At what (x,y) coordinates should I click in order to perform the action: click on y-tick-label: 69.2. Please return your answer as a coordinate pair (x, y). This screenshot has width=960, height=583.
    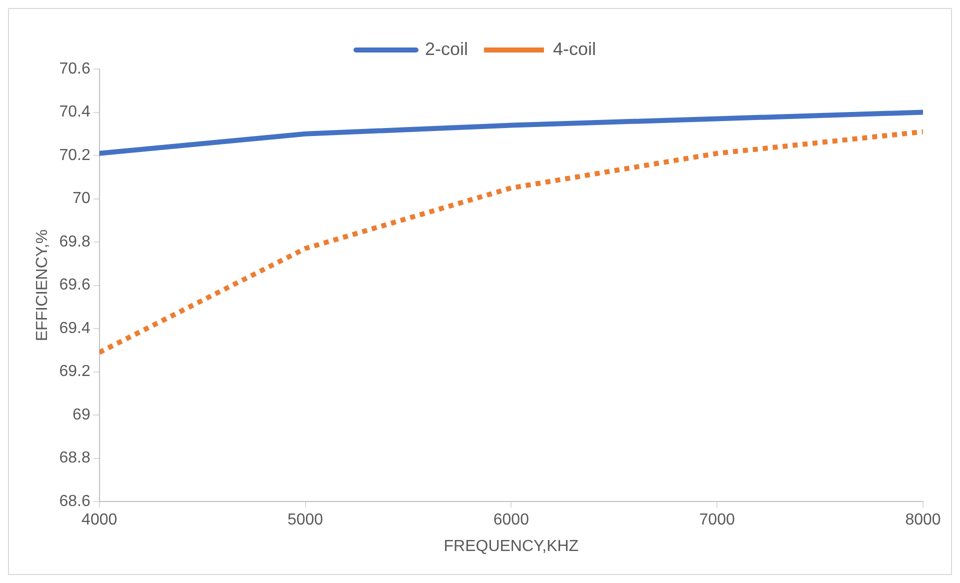
    Looking at the image, I should click on (74, 371).